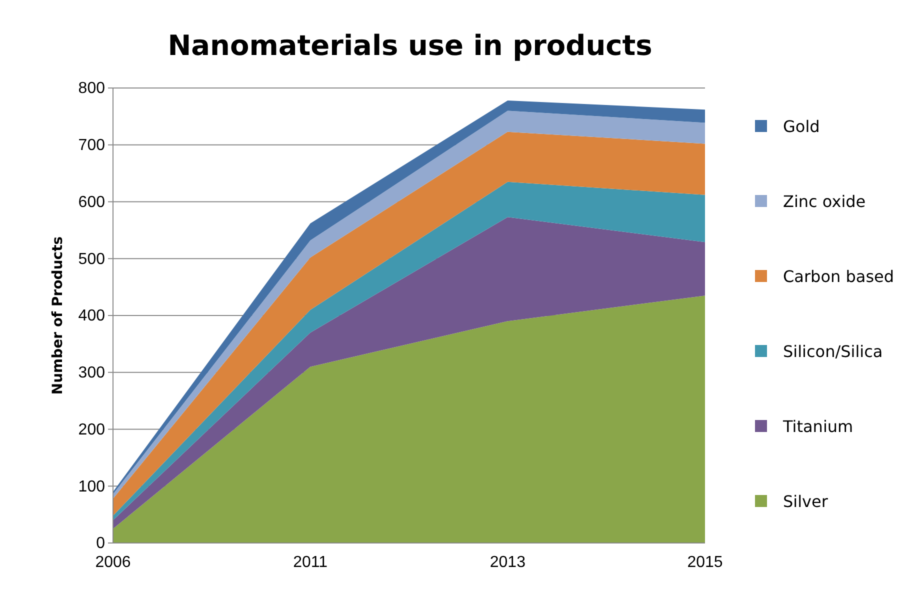  Describe the element at coordinates (92, 202) in the screenshot. I see `y-tick-label: 600` at that location.